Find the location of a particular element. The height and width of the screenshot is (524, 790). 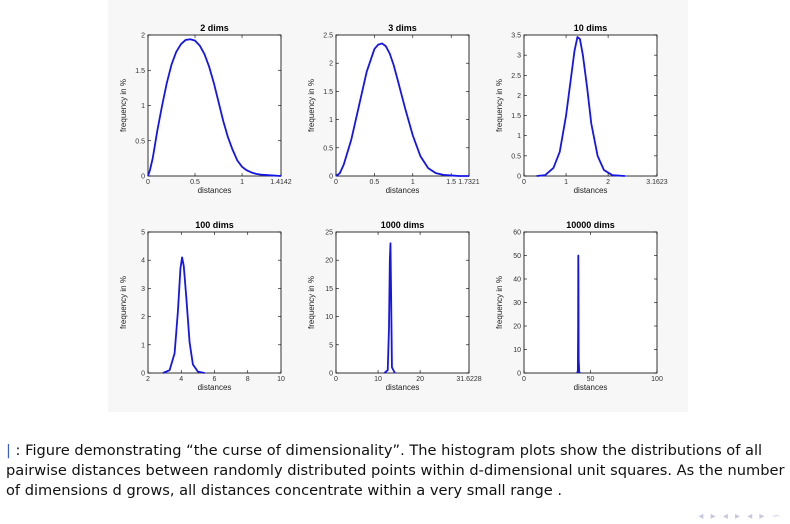

y-tick-label: 40 is located at coordinates (517, 280).